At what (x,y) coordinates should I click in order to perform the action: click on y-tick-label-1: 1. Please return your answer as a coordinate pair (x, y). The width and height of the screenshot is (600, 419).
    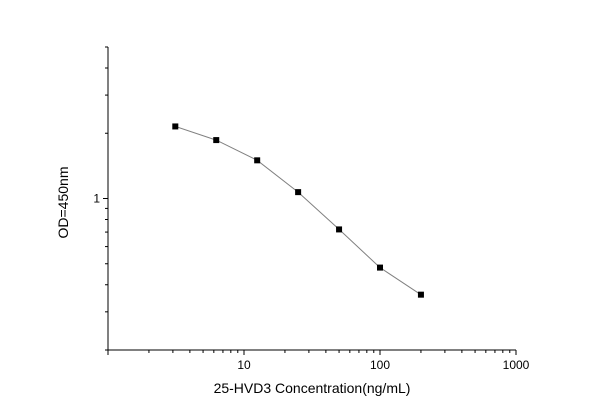
    Looking at the image, I should click on (96, 199).